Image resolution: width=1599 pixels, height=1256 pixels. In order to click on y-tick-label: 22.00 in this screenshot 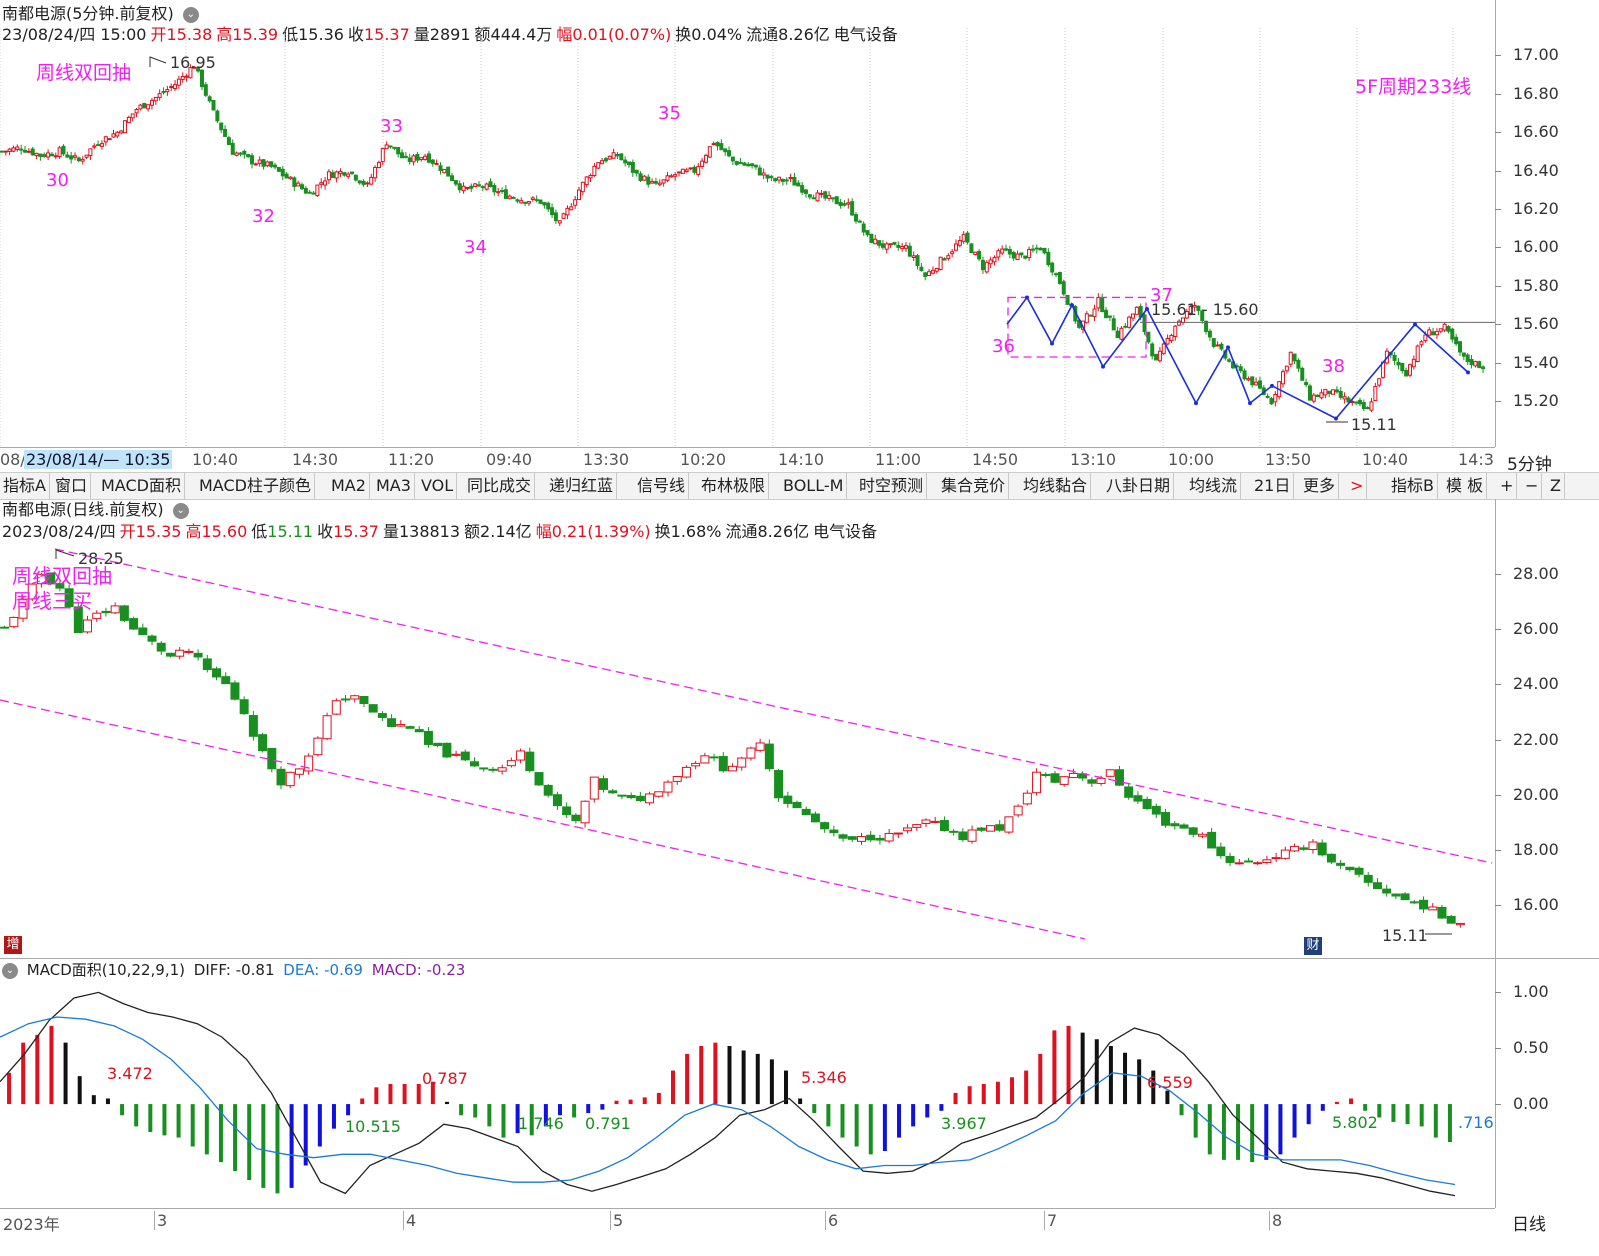, I will do `click(1536, 739)`.